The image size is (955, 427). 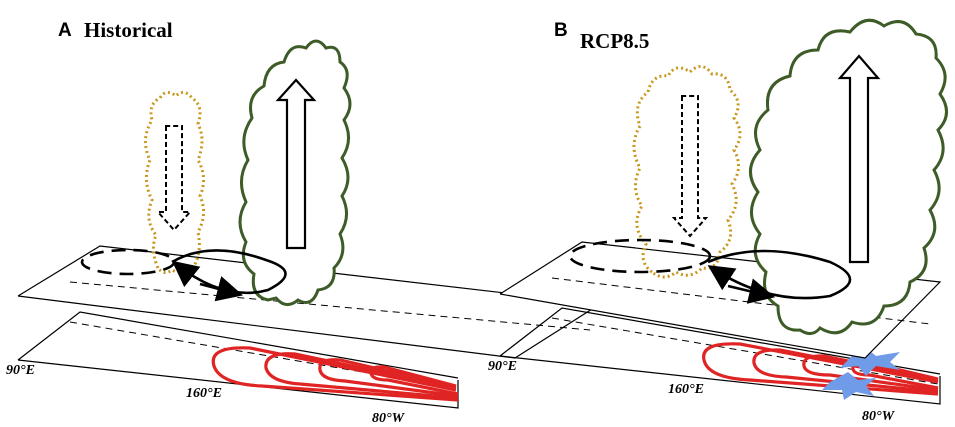 I want to click on panel-a-descending-cloud, so click(x=174, y=183).